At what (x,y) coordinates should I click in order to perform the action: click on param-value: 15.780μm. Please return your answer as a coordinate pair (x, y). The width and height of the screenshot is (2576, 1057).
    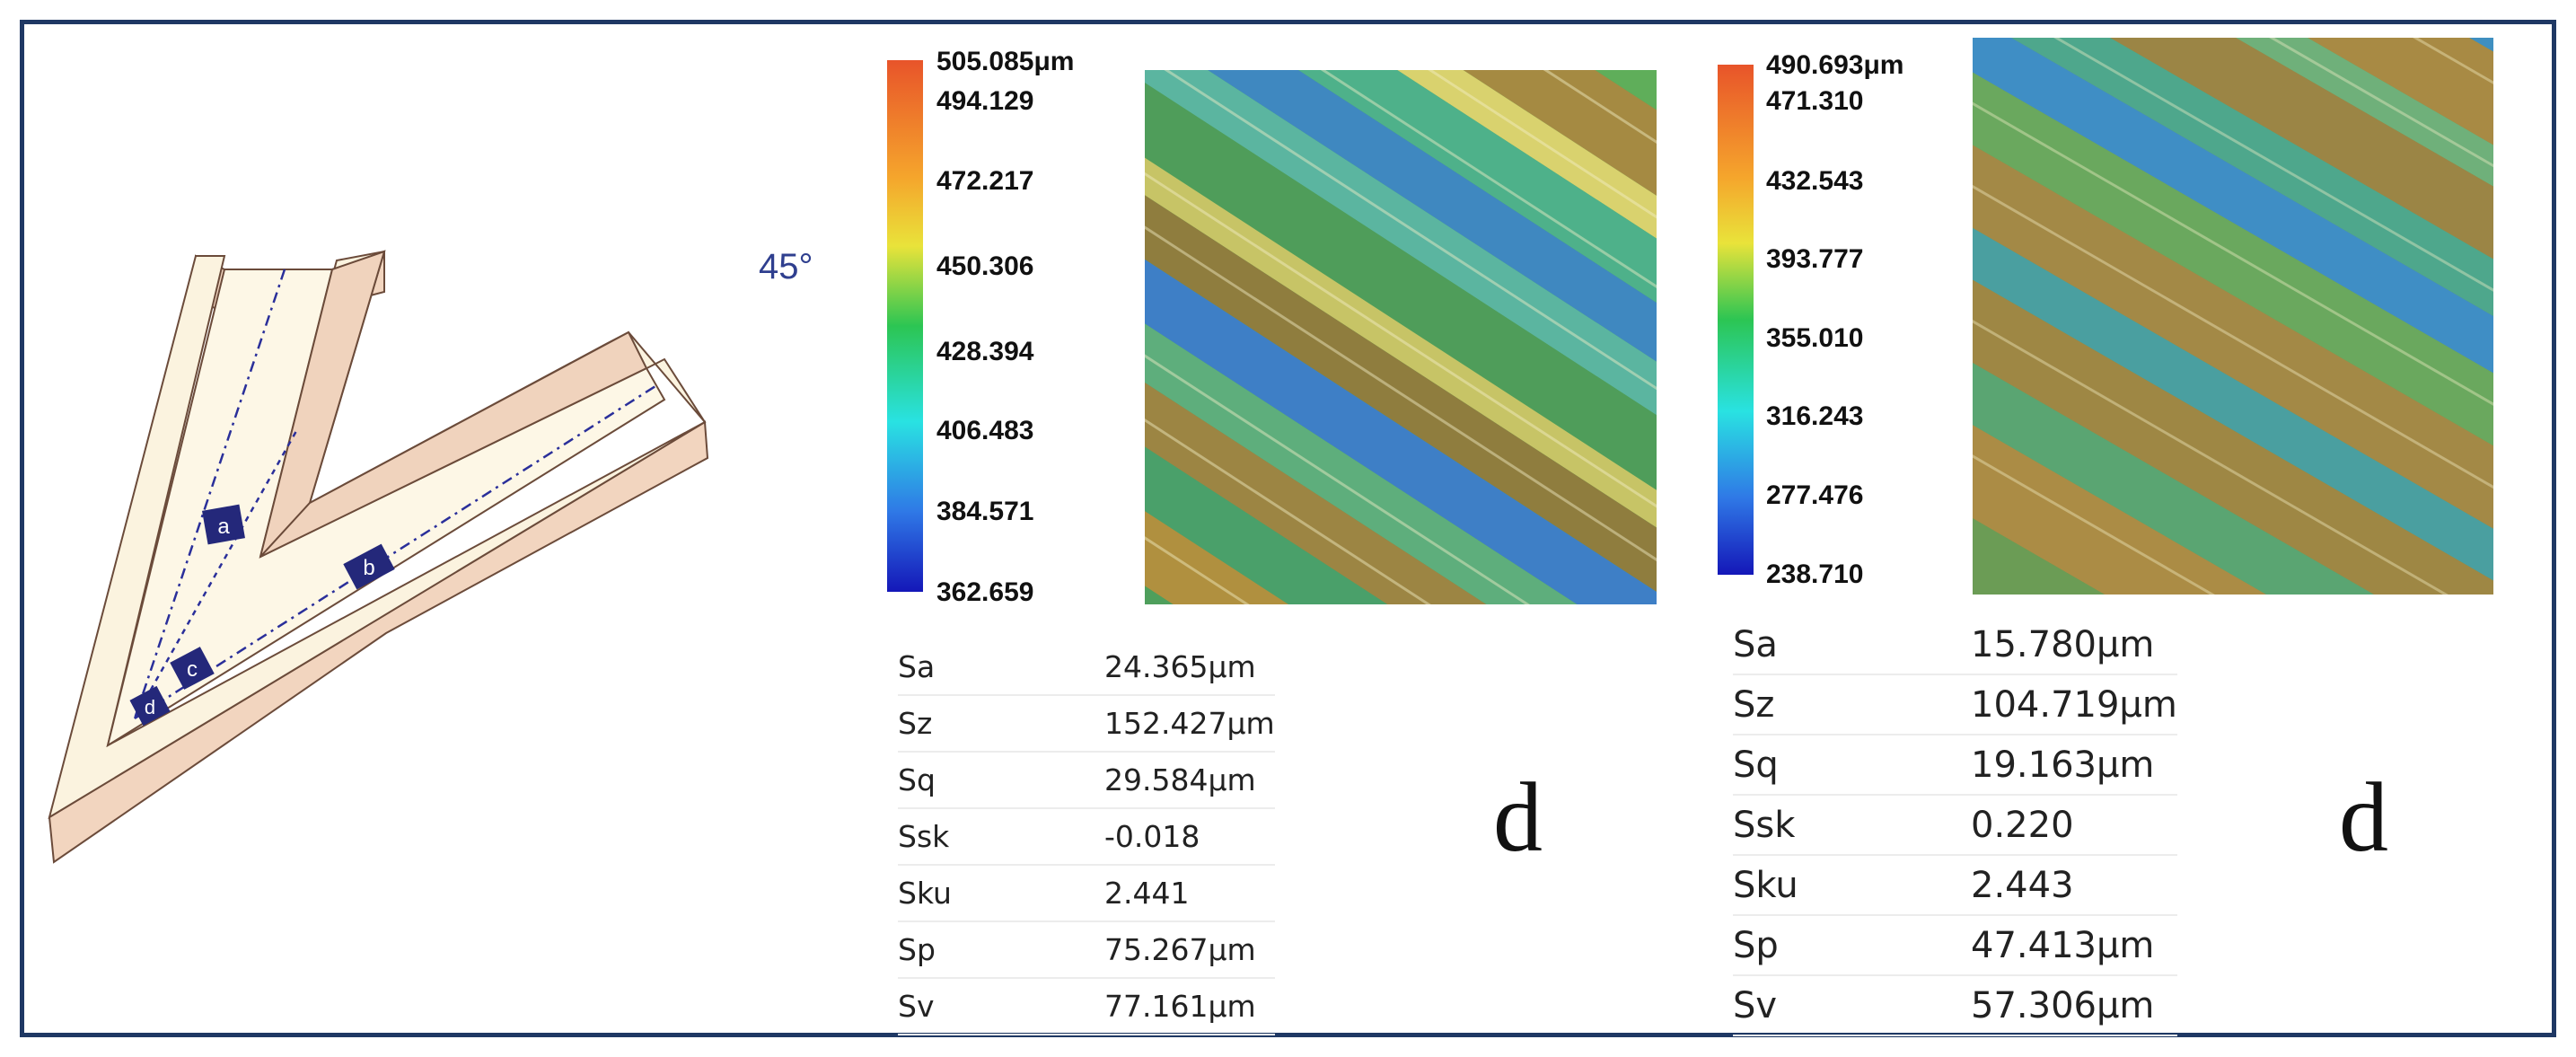
    Looking at the image, I should click on (2074, 645).